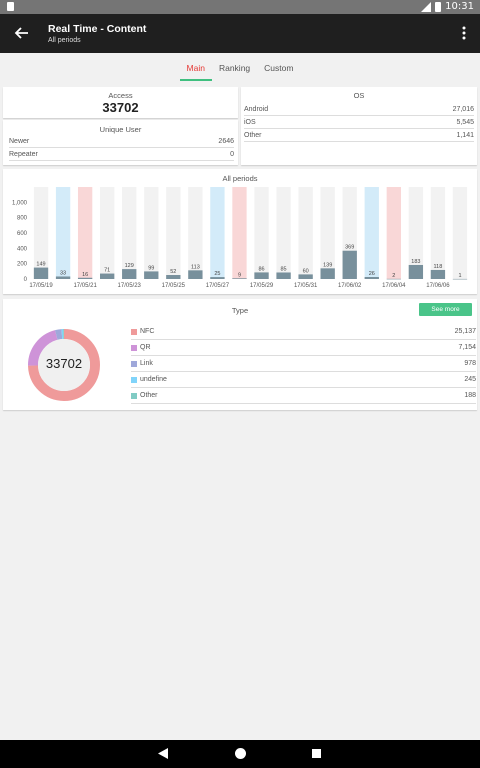 The width and height of the screenshot is (480, 768). What do you see at coordinates (465, 331) in the screenshot?
I see `type-value: 25,137` at bounding box center [465, 331].